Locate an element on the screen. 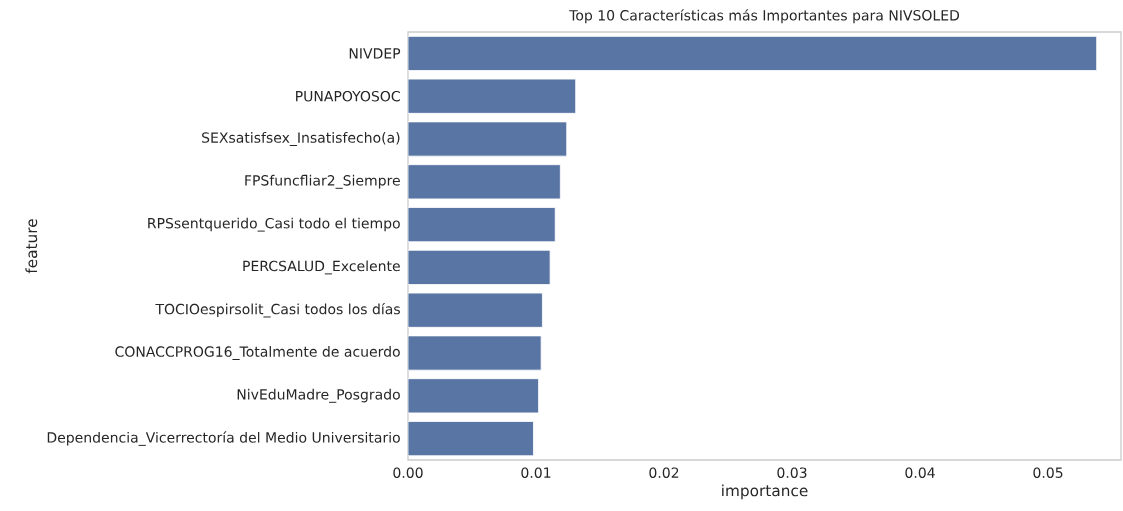 This screenshot has width=1123, height=511. x-tick-label: 0.05 is located at coordinates (1048, 472).